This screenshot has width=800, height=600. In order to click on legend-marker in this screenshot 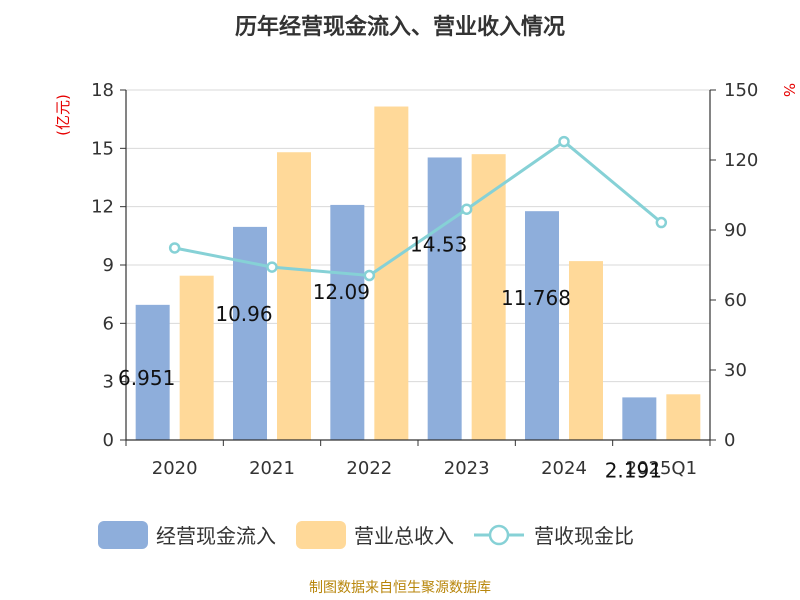, I will do `click(499, 535)`.